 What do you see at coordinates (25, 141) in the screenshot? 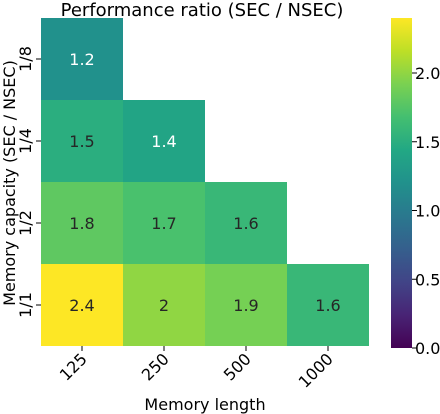
I see `y-tick-label: 1/4` at bounding box center [25, 141].